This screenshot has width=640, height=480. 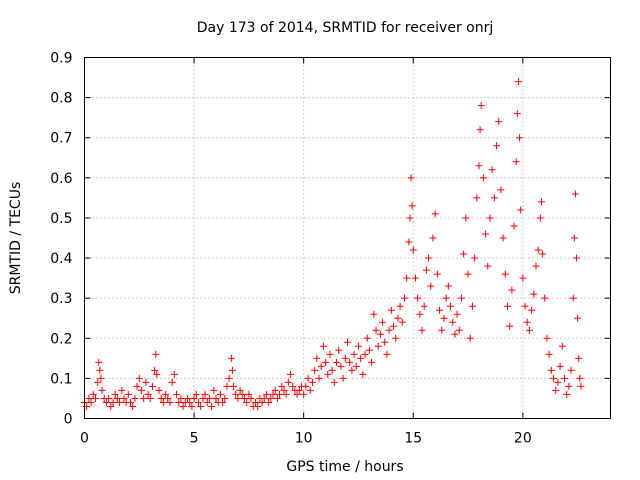 What do you see at coordinates (61, 259) in the screenshot?
I see `y-tick-label: 0.4` at bounding box center [61, 259].